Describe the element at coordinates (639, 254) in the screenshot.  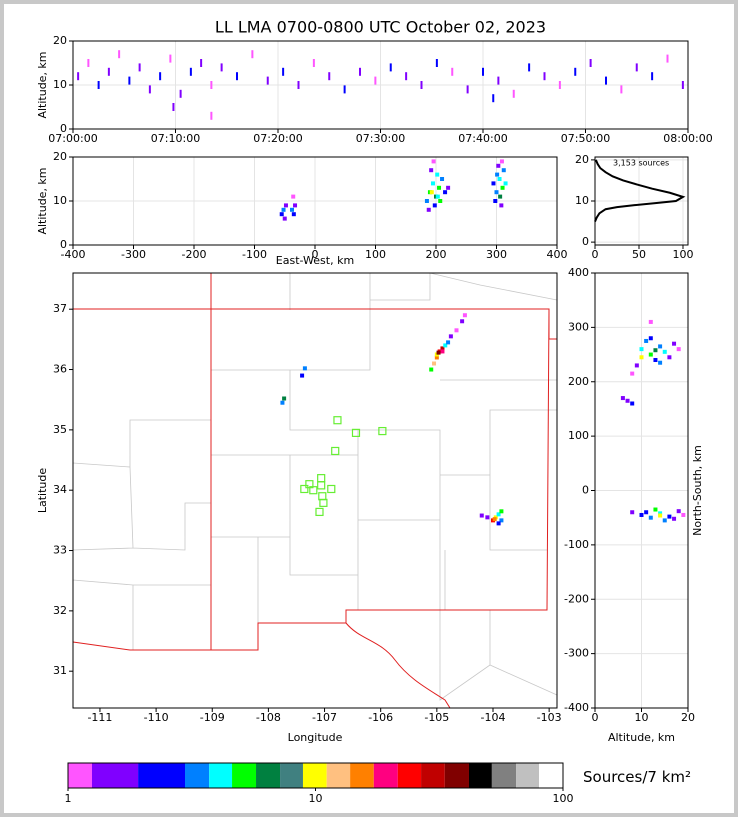
I see `x-tick-label: 50` at that location.